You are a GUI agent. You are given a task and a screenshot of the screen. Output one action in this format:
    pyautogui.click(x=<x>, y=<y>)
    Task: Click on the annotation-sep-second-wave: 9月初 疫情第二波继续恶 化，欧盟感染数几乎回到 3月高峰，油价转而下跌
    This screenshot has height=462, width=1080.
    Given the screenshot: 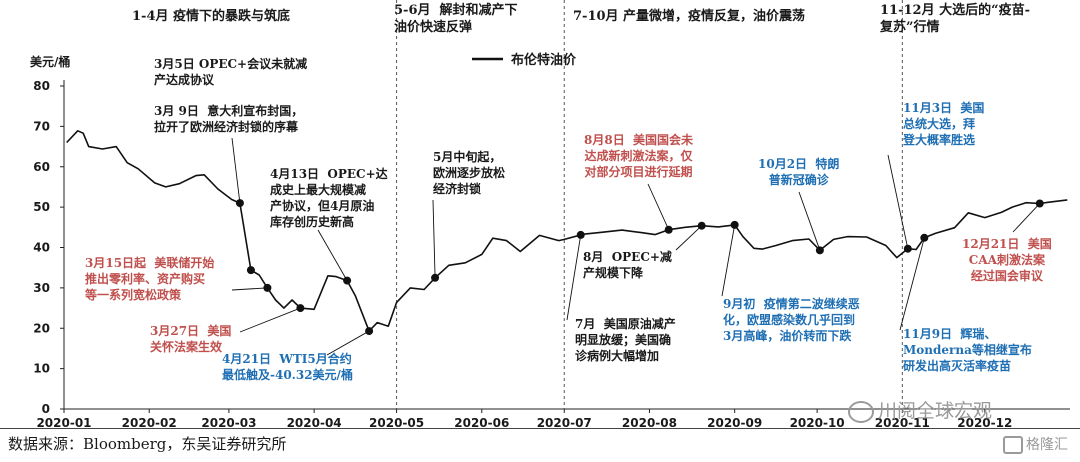 What is the action you would take?
    pyautogui.click(x=791, y=320)
    